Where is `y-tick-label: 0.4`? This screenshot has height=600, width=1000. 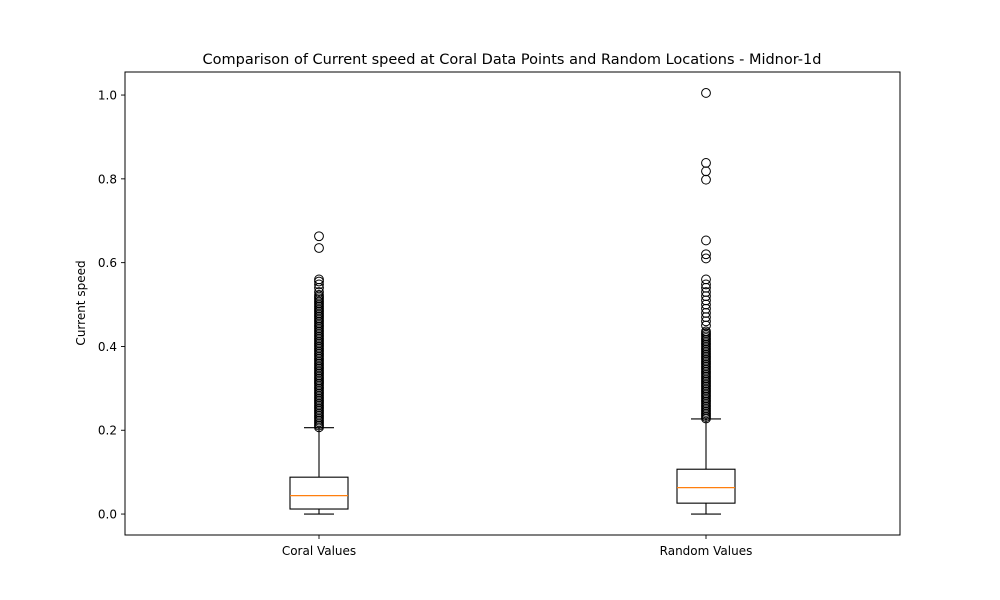
y-tick-label: 0.4 is located at coordinates (107, 347).